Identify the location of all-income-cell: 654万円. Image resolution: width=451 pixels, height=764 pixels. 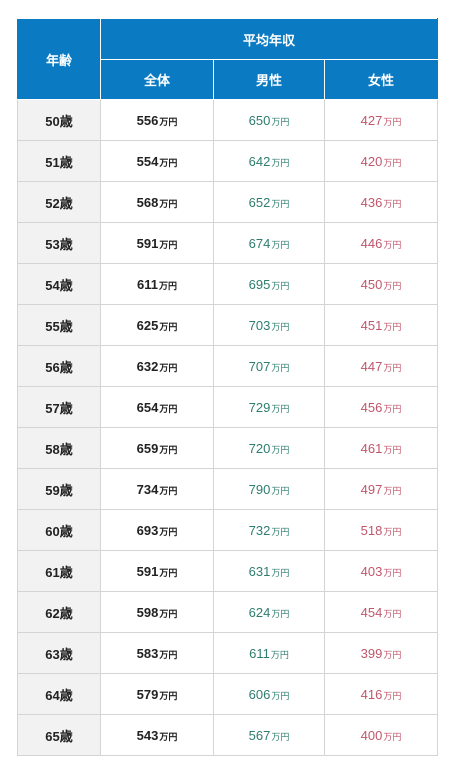
(157, 407).